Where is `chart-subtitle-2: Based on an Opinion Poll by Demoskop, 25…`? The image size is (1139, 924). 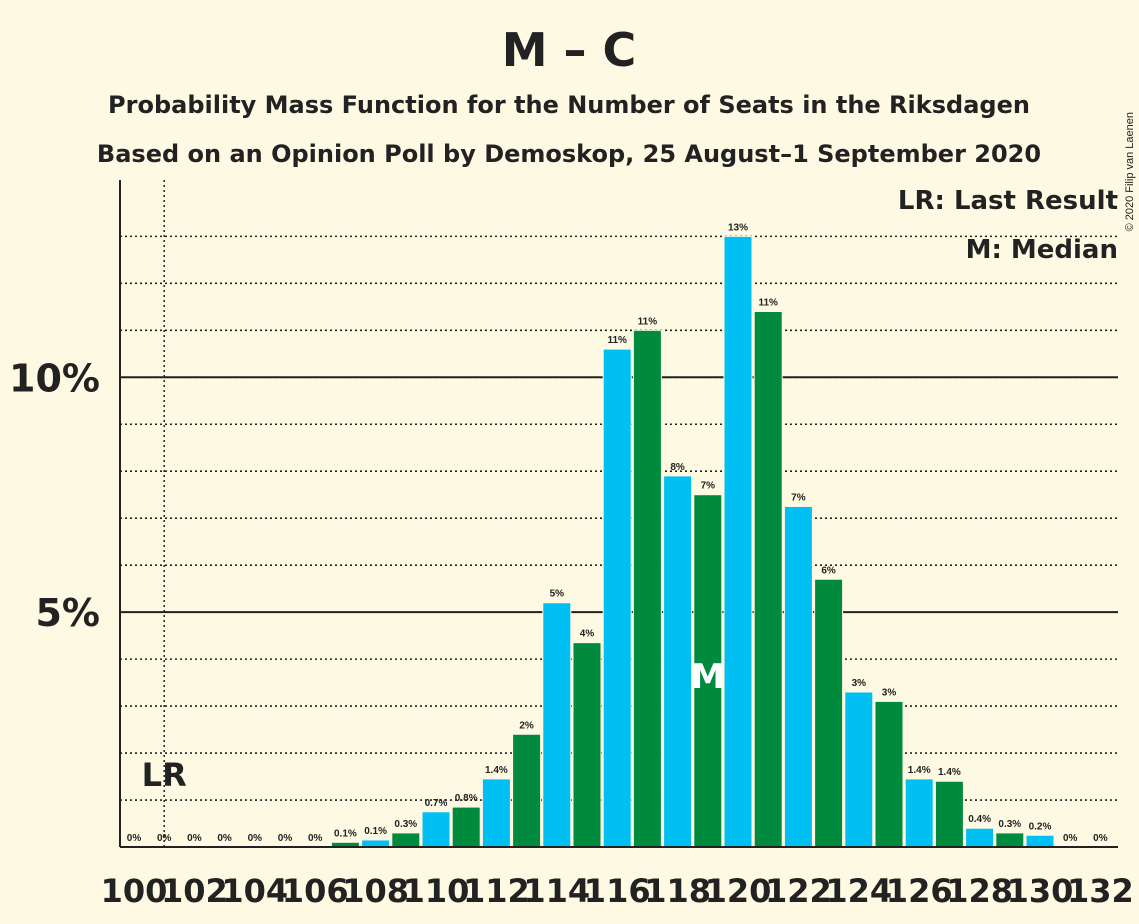 chart-subtitle-2: Based on an Opinion Poll by Demoskop, 25… is located at coordinates (569, 154).